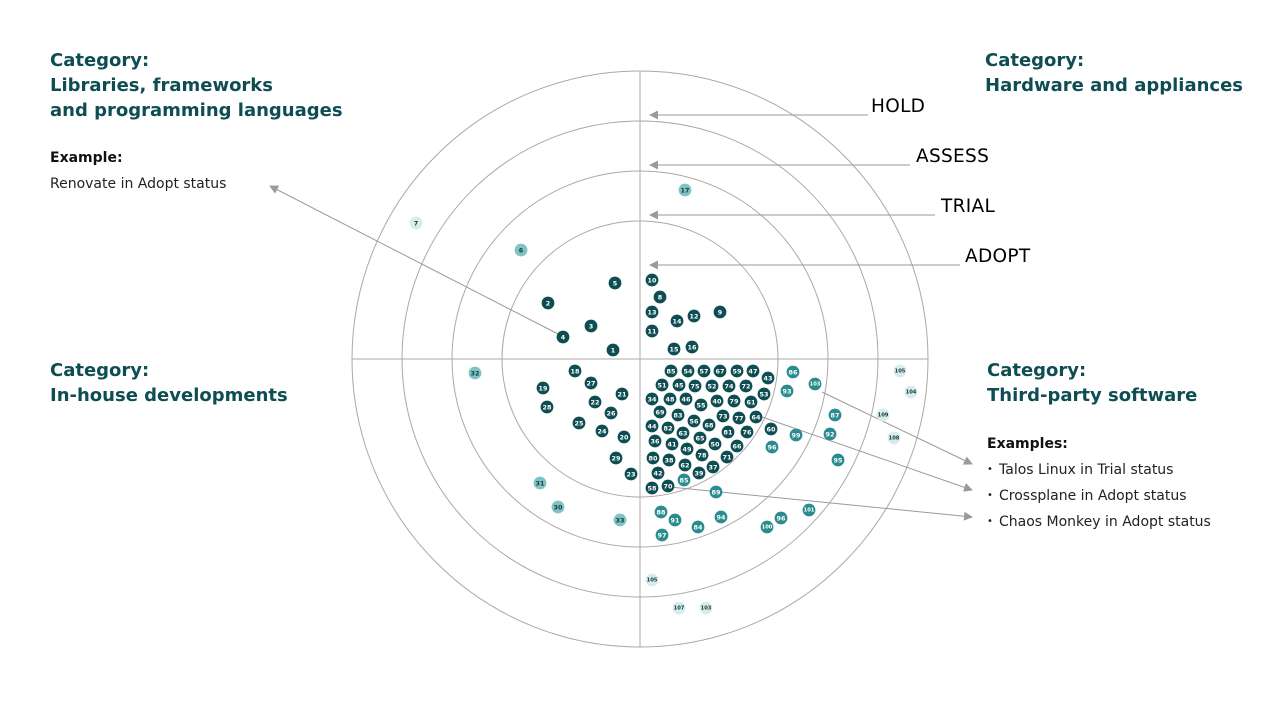 This screenshot has height=720, width=1280. What do you see at coordinates (688, 371) in the screenshot?
I see `blip-54: 54` at bounding box center [688, 371].